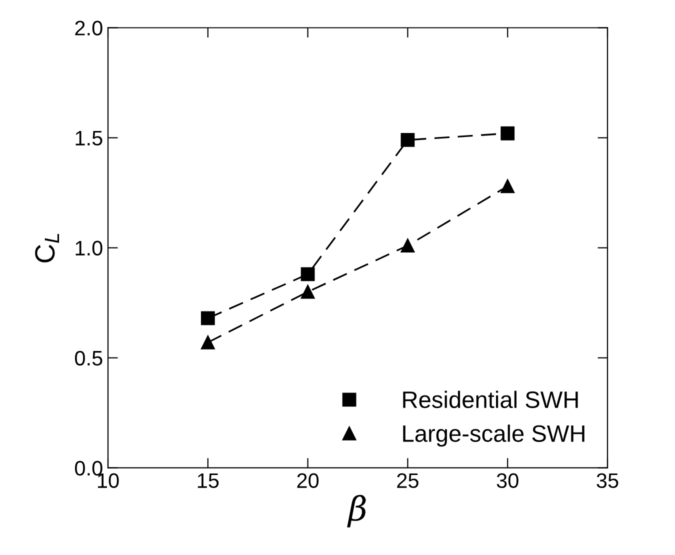  What do you see at coordinates (88, 28) in the screenshot?
I see `y-tick-label: 2.0` at bounding box center [88, 28].